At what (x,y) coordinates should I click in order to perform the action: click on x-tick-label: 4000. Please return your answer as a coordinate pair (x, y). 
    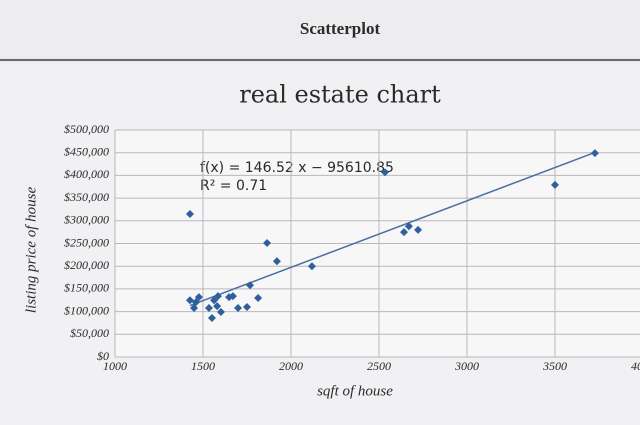
    Looking at the image, I should click on (635, 366).